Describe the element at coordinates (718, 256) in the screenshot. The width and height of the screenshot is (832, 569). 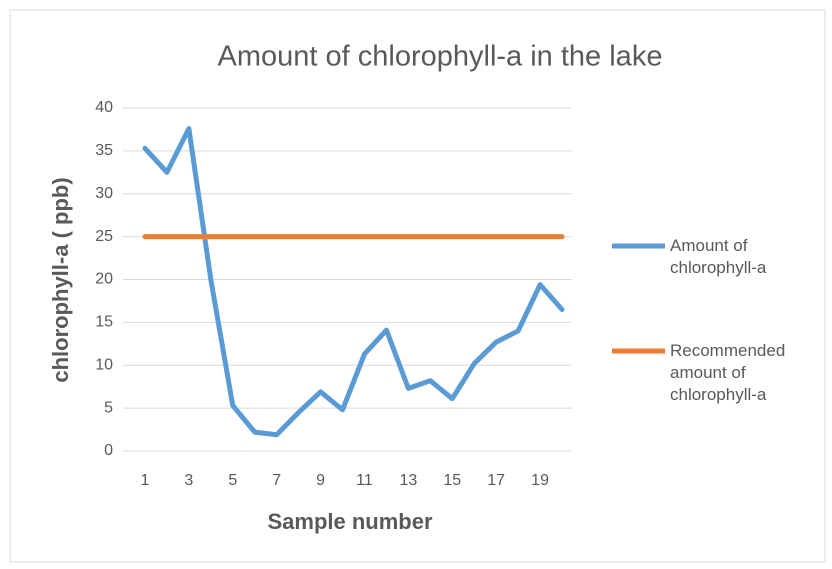
I see `legend-label: Amount of chlorophyll-a` at that location.